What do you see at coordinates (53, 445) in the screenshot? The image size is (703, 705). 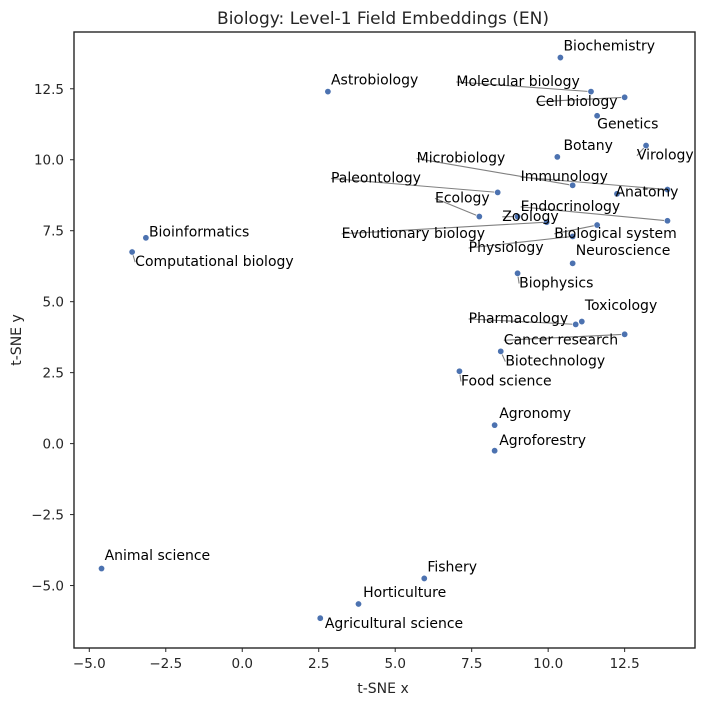 I see `y-tick-label: 0.0` at bounding box center [53, 445].